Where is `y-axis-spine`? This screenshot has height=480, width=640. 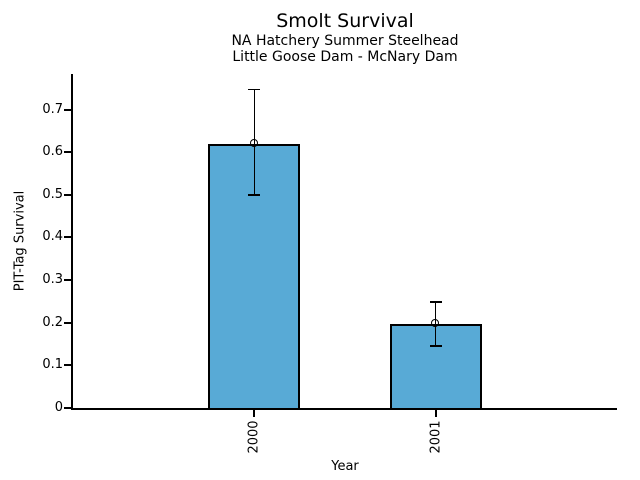
y-axis-spine is located at coordinates (72, 242).